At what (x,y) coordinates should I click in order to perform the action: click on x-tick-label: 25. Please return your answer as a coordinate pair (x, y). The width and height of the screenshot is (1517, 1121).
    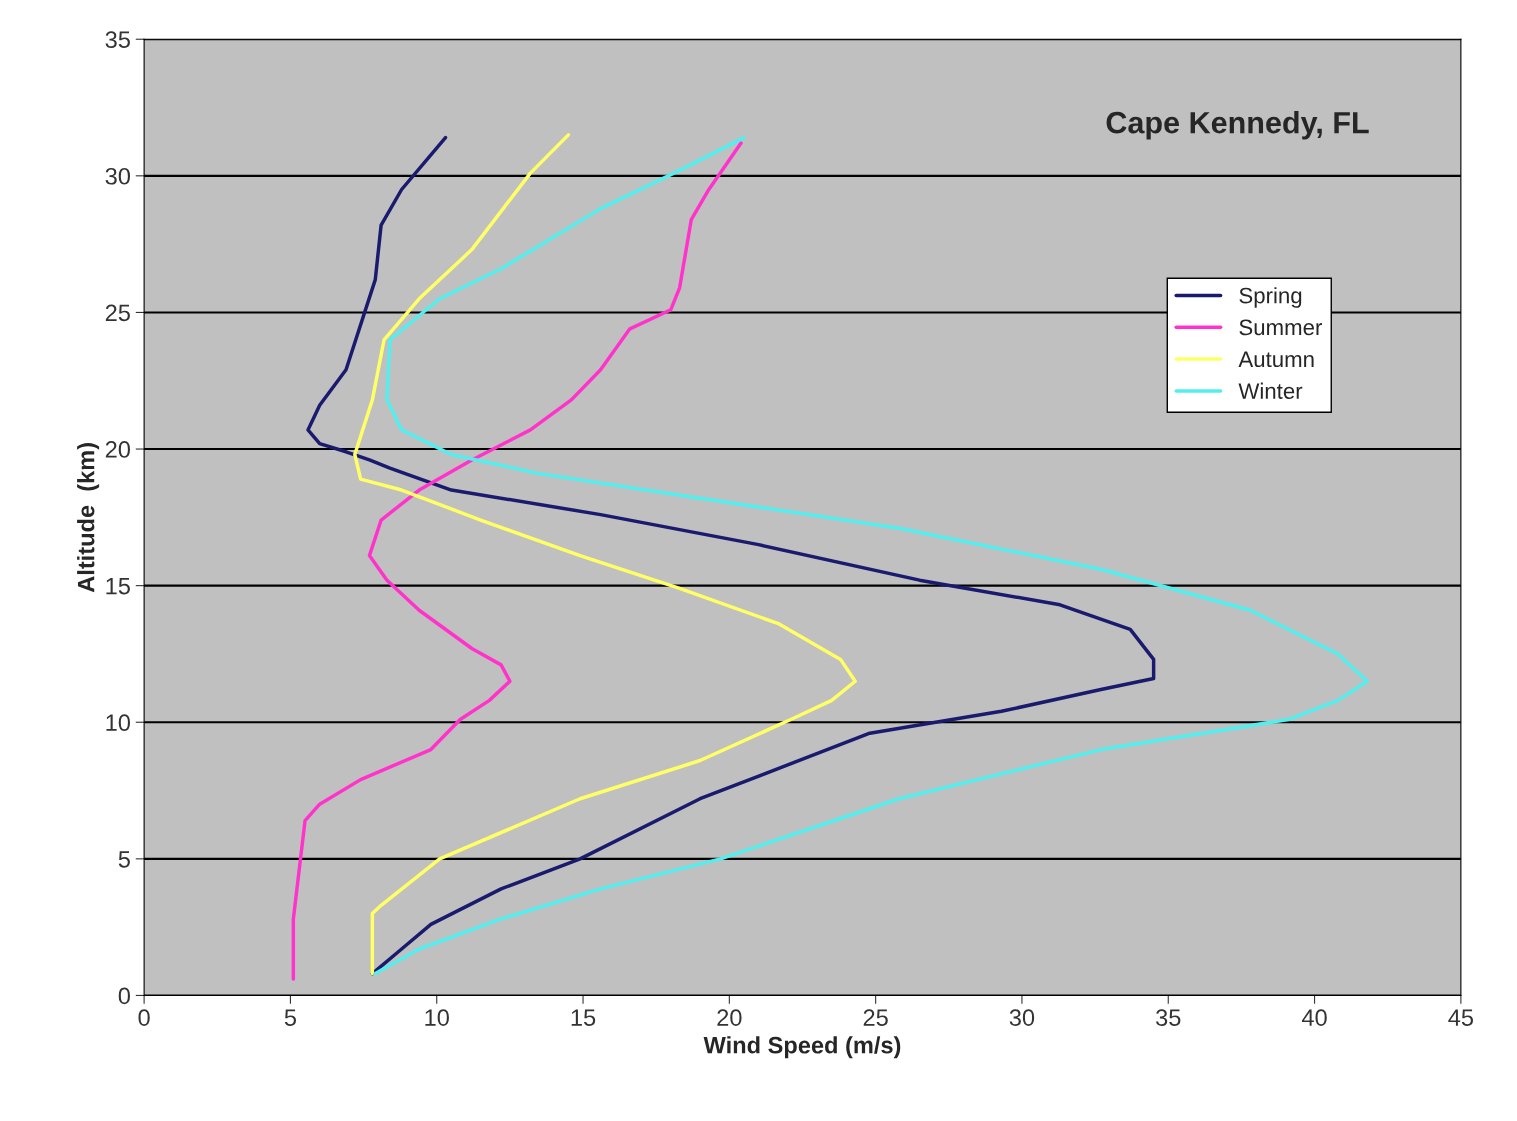
    Looking at the image, I should click on (875, 1017).